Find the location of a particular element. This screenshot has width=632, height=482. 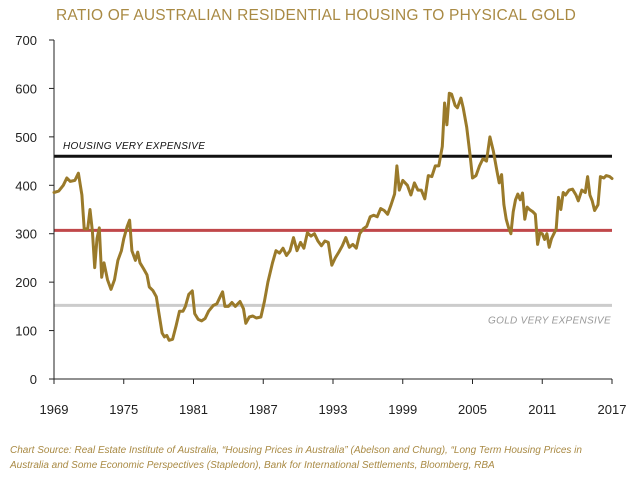

y-tick-label: 300 is located at coordinates (26, 234).